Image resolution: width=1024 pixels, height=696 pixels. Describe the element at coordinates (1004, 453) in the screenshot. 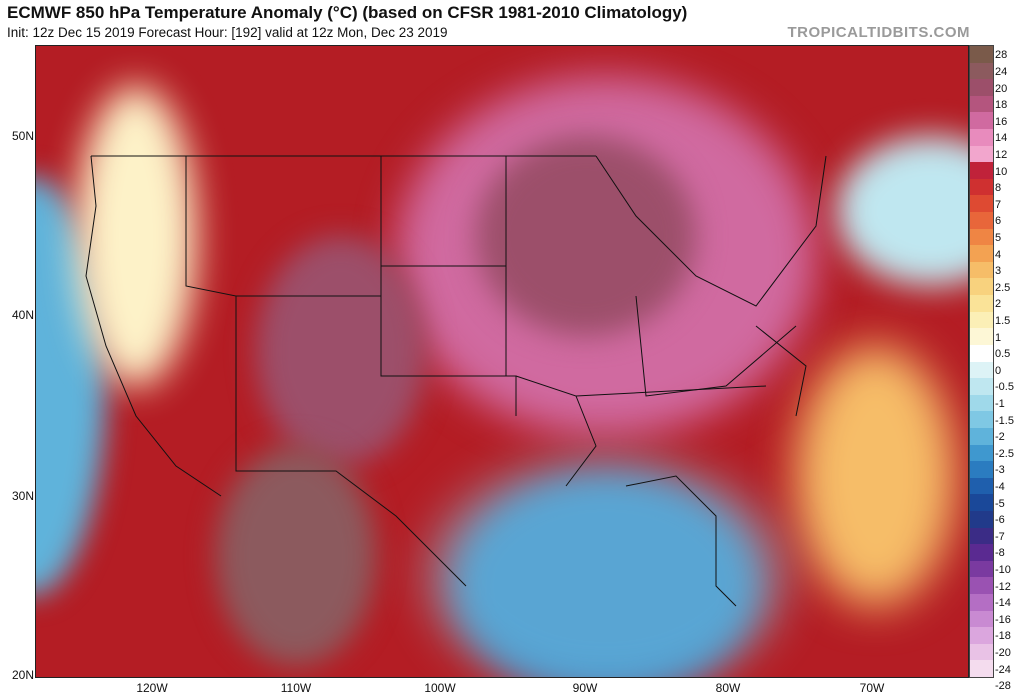

I see `colorbar-label: -2.5` at that location.